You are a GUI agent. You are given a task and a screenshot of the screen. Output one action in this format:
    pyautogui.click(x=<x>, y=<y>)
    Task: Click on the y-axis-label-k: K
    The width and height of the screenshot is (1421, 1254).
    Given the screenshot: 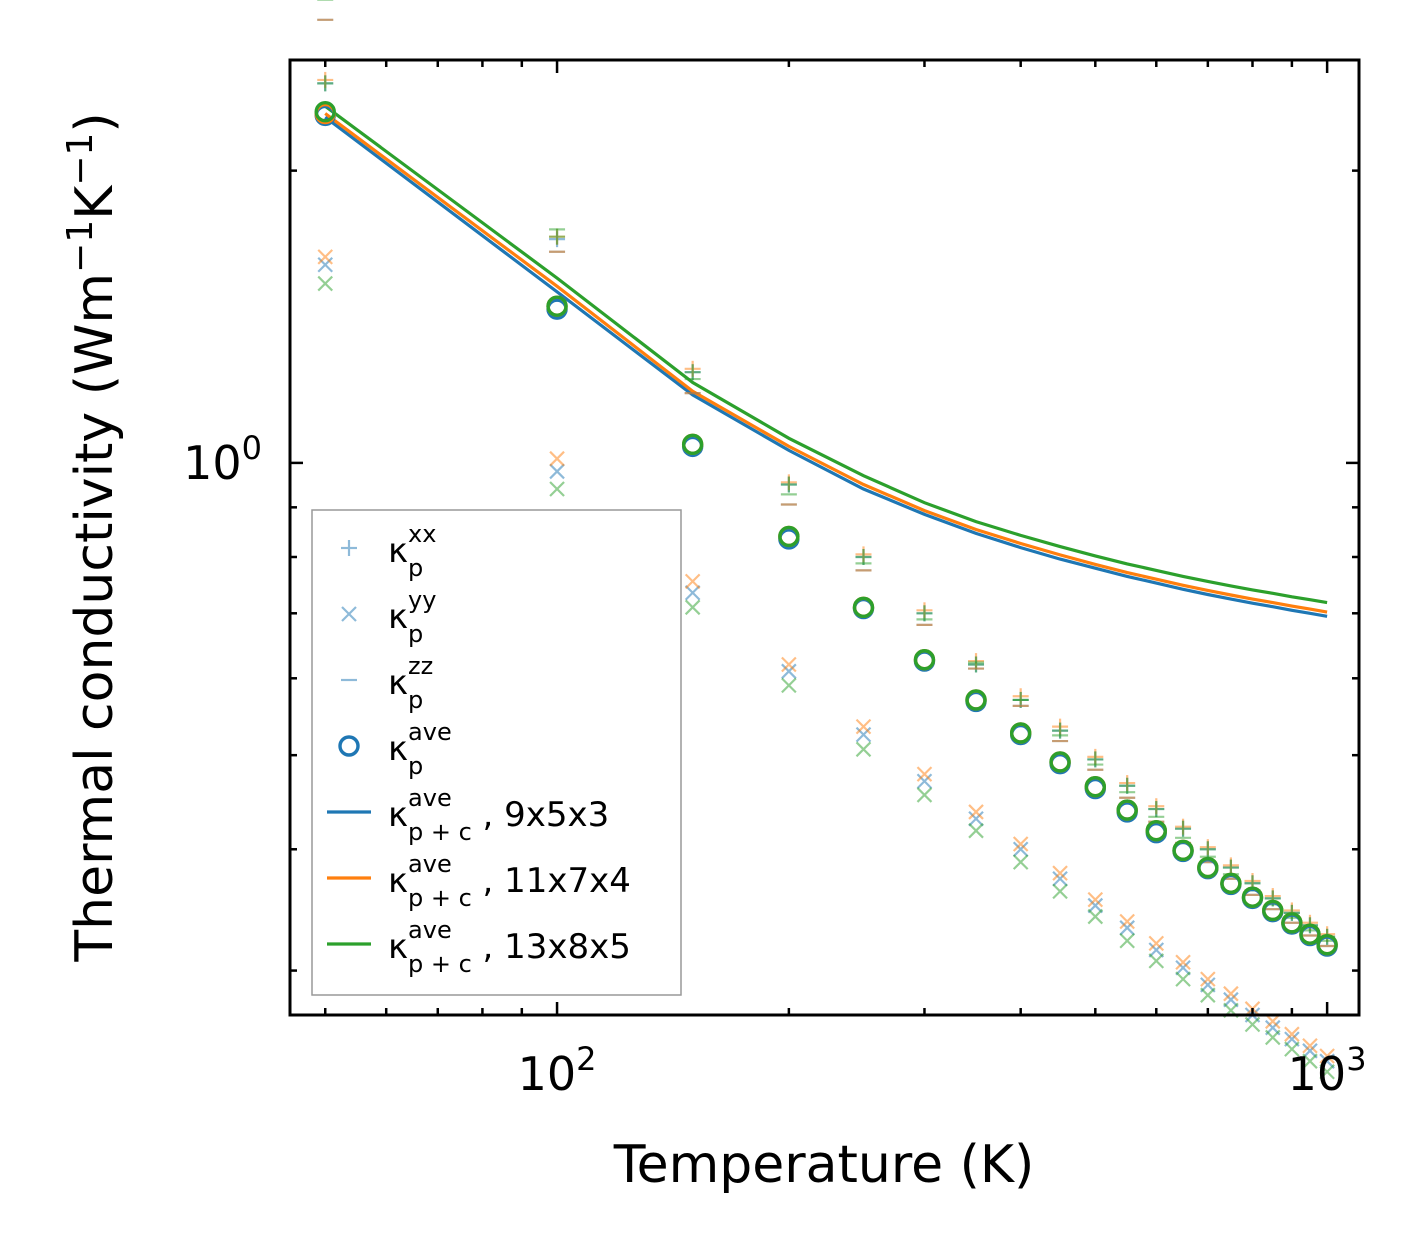 What is the action you would take?
    pyautogui.click(x=95, y=202)
    